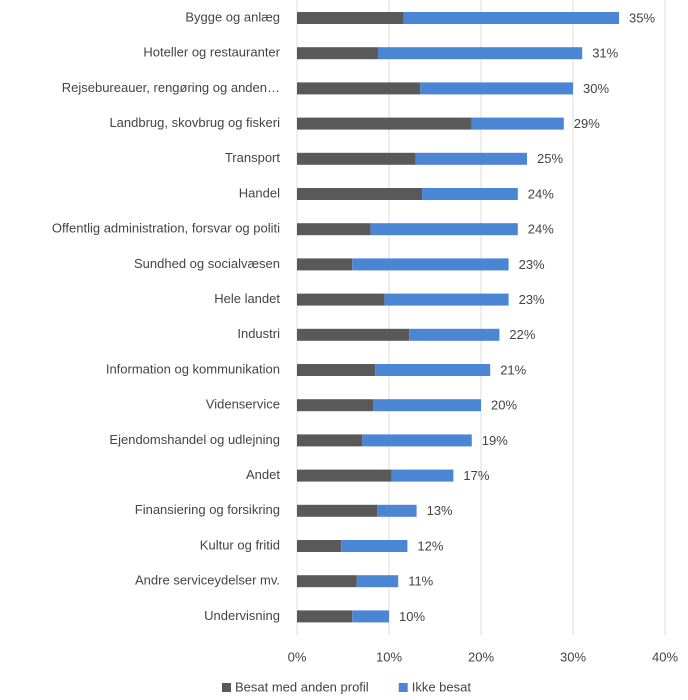 The image size is (688, 700). Describe the element at coordinates (207, 580) in the screenshot. I see `y-tick-label: Andre serviceydelser mv.` at that location.